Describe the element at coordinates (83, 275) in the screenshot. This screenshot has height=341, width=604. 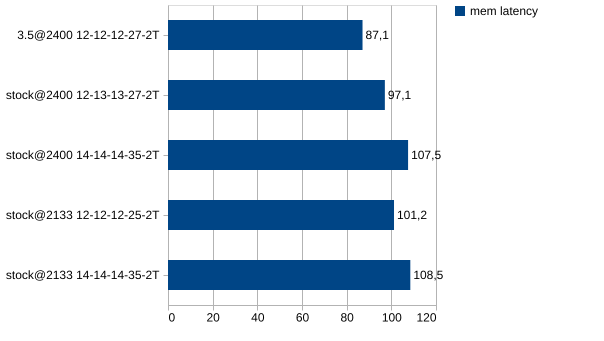
I see `y-tick-label: stock@2133 14-14-14-35-2T` at that location.